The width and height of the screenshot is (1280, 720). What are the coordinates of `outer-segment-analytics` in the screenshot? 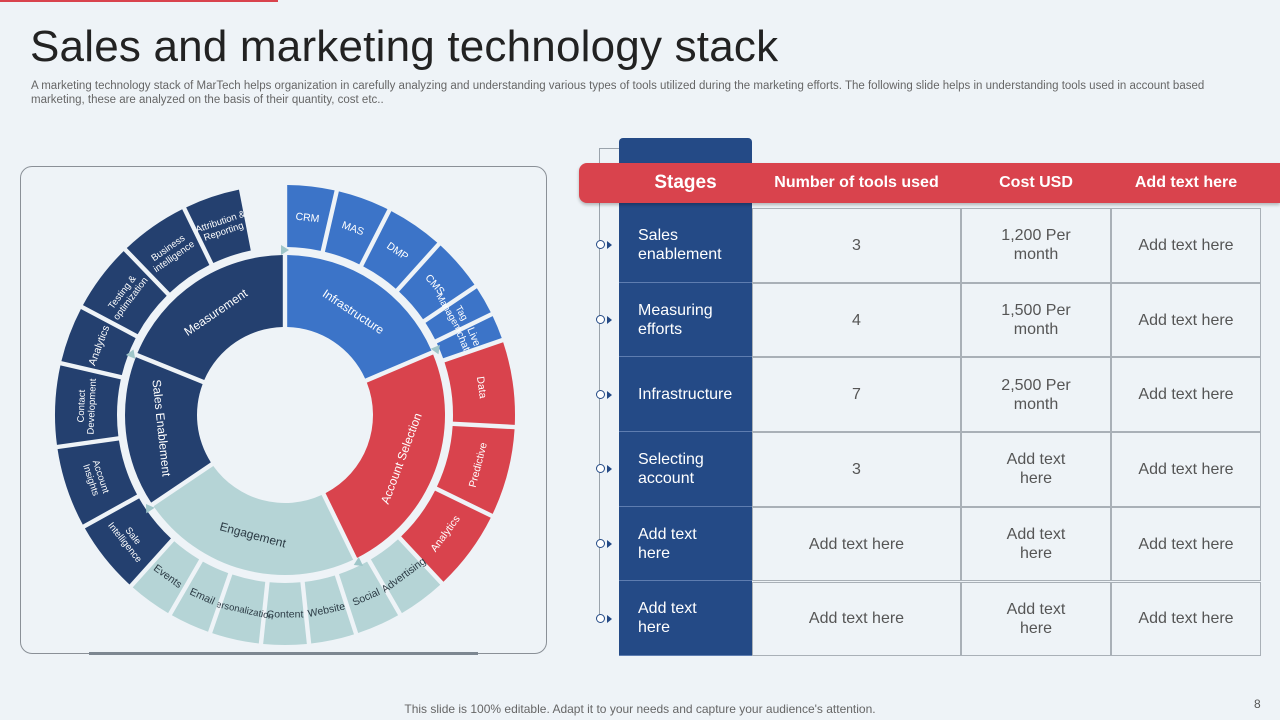 It's located at (98, 342).